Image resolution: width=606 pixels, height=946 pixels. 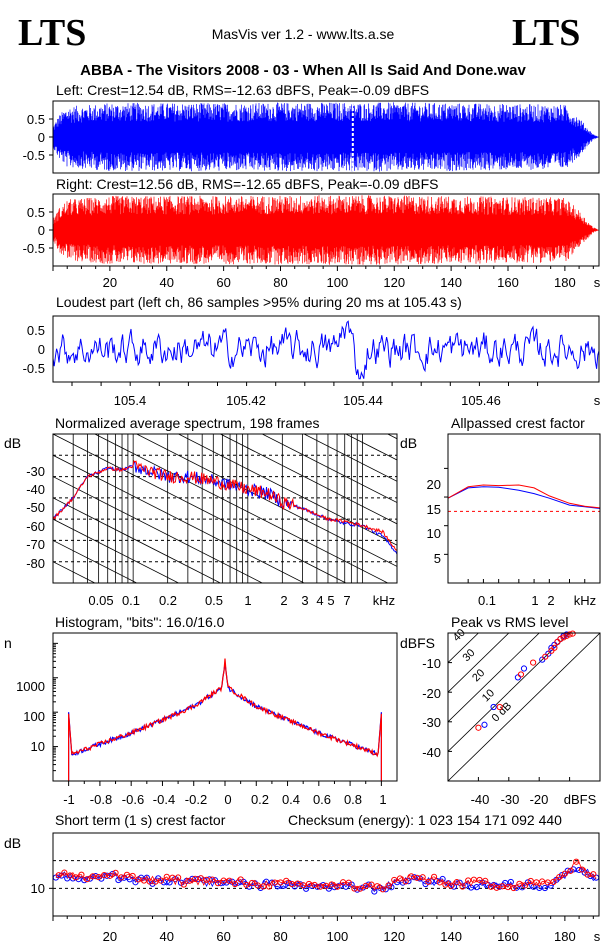 What do you see at coordinates (304, 600) in the screenshot?
I see `xtick-label: 3` at bounding box center [304, 600].